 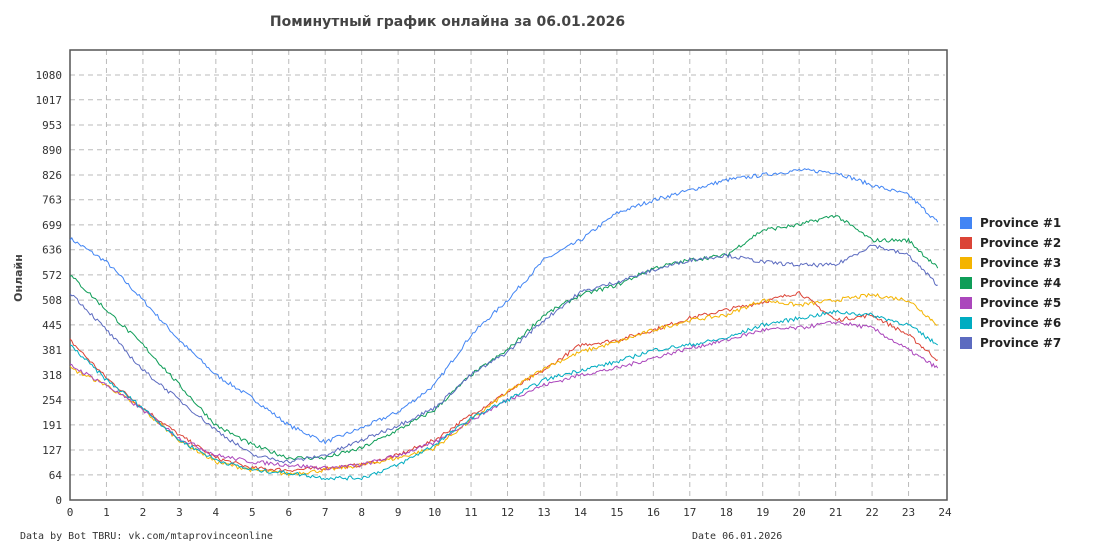 I want to click on y-tick-label: 318, so click(x=52, y=375).